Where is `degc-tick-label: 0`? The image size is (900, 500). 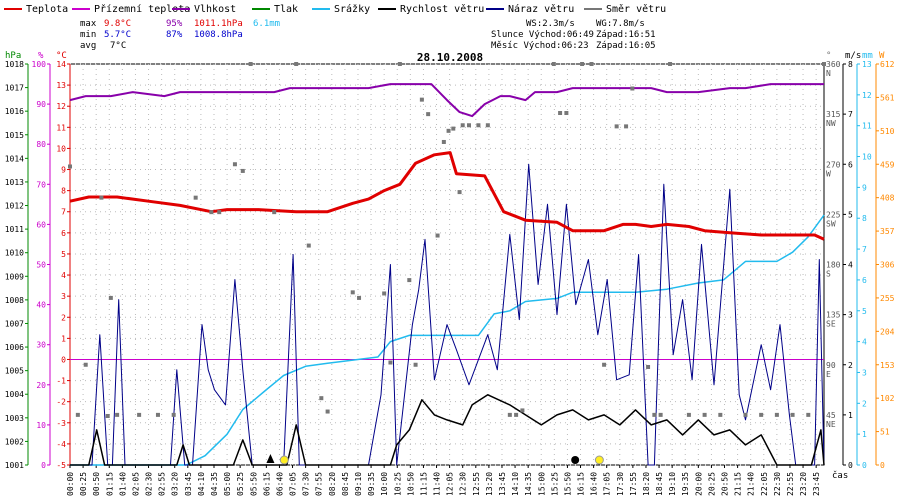
degc-tick-label: 0 is located at coordinates (63, 359).